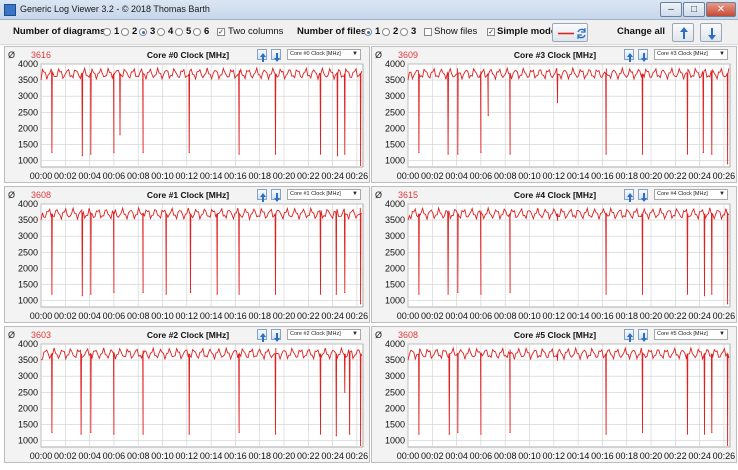 This screenshot has width=738, height=470. I want to click on series-select-value: Core #1 Clock [MHz], so click(315, 194).